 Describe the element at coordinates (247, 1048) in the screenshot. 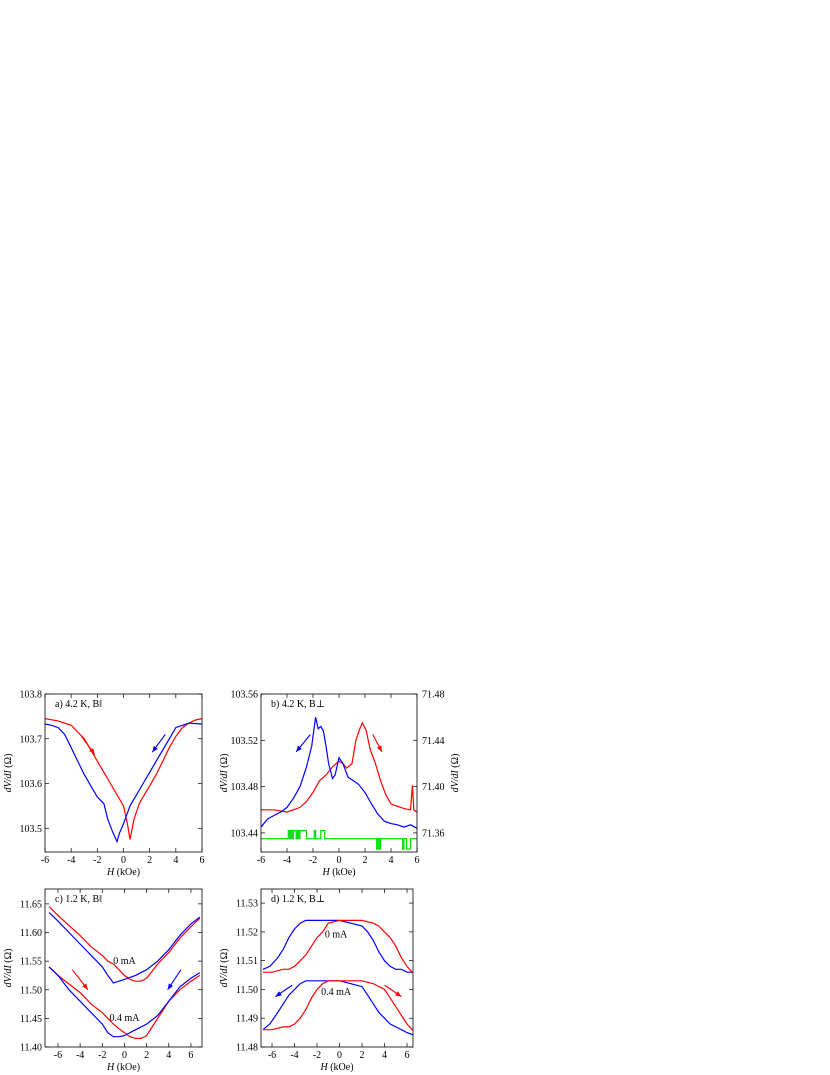

I see `y-tick-label: 11.48` at that location.